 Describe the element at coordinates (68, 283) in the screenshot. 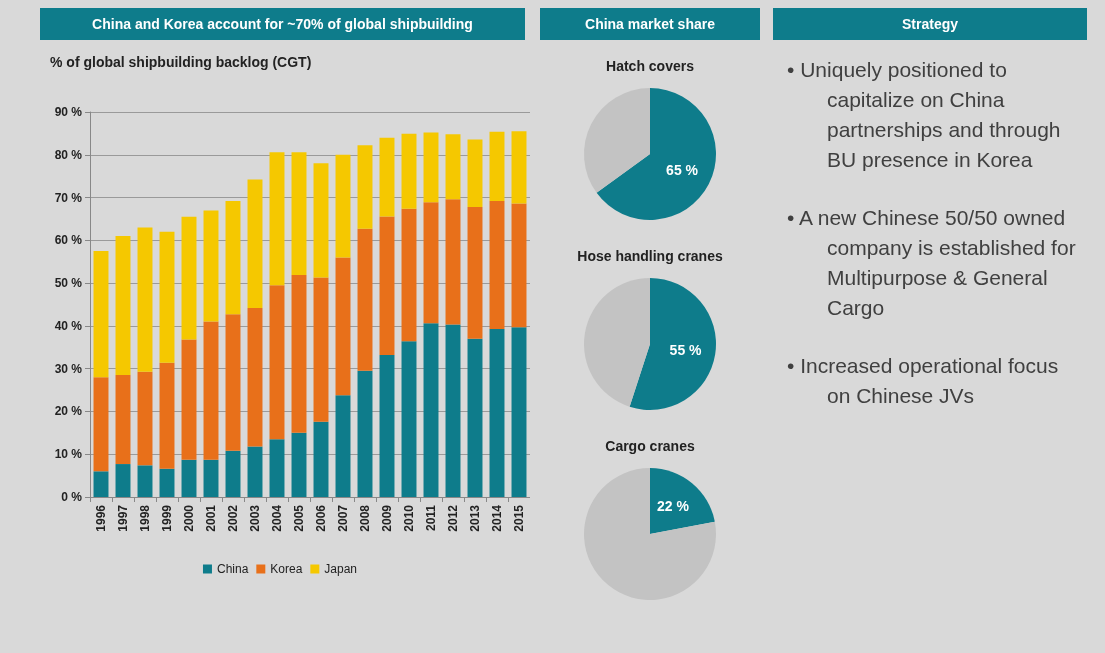

I see `y-tick-label: 50 %` at that location.